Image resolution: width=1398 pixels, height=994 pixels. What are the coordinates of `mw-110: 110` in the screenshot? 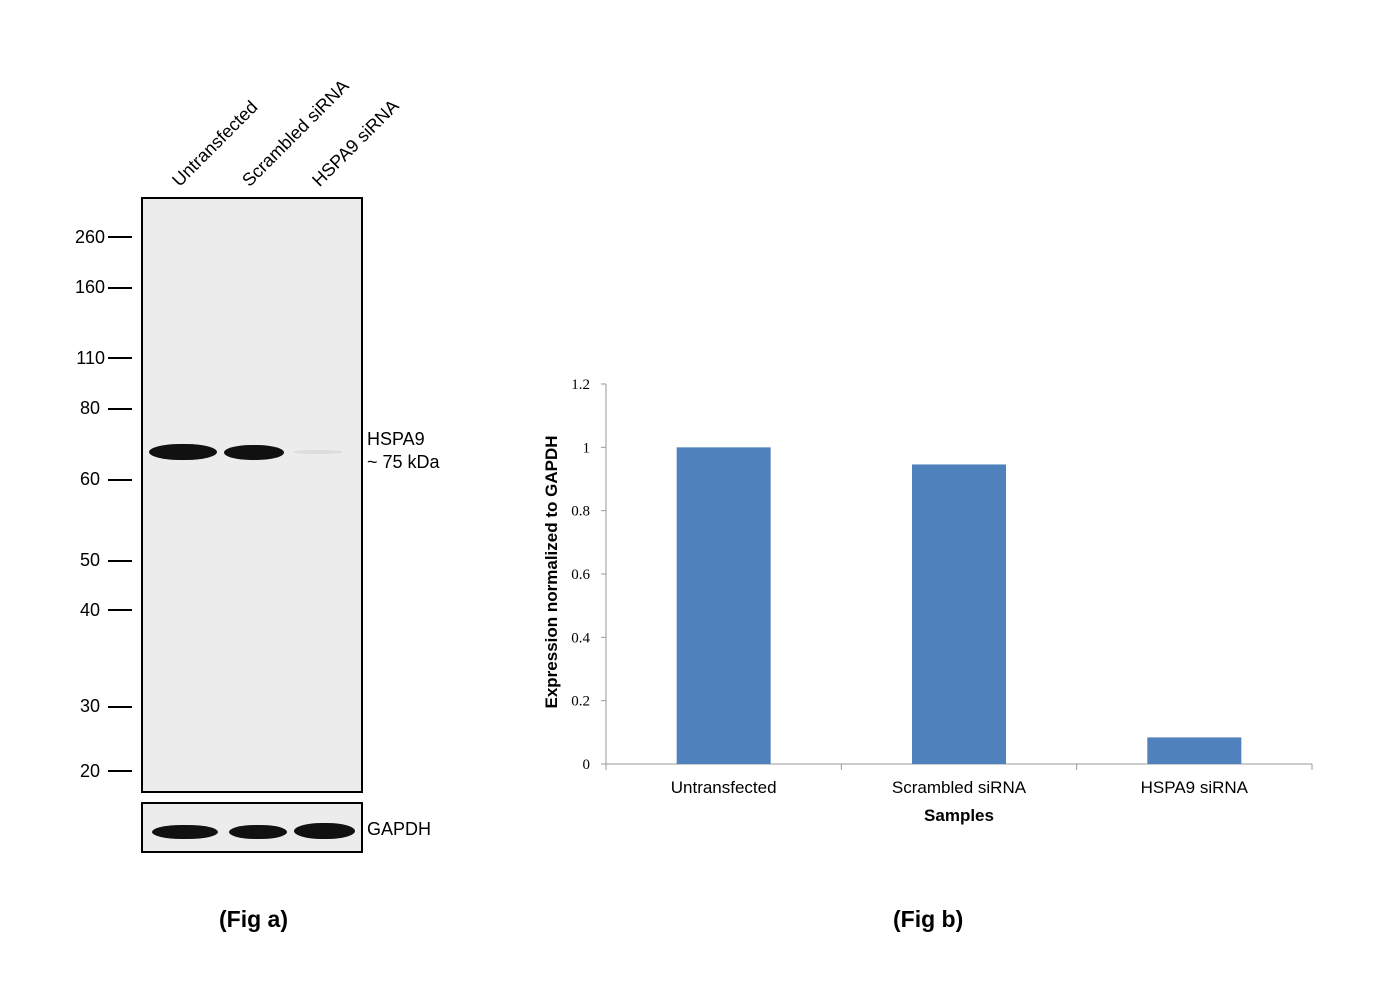 It's located at (90, 358).